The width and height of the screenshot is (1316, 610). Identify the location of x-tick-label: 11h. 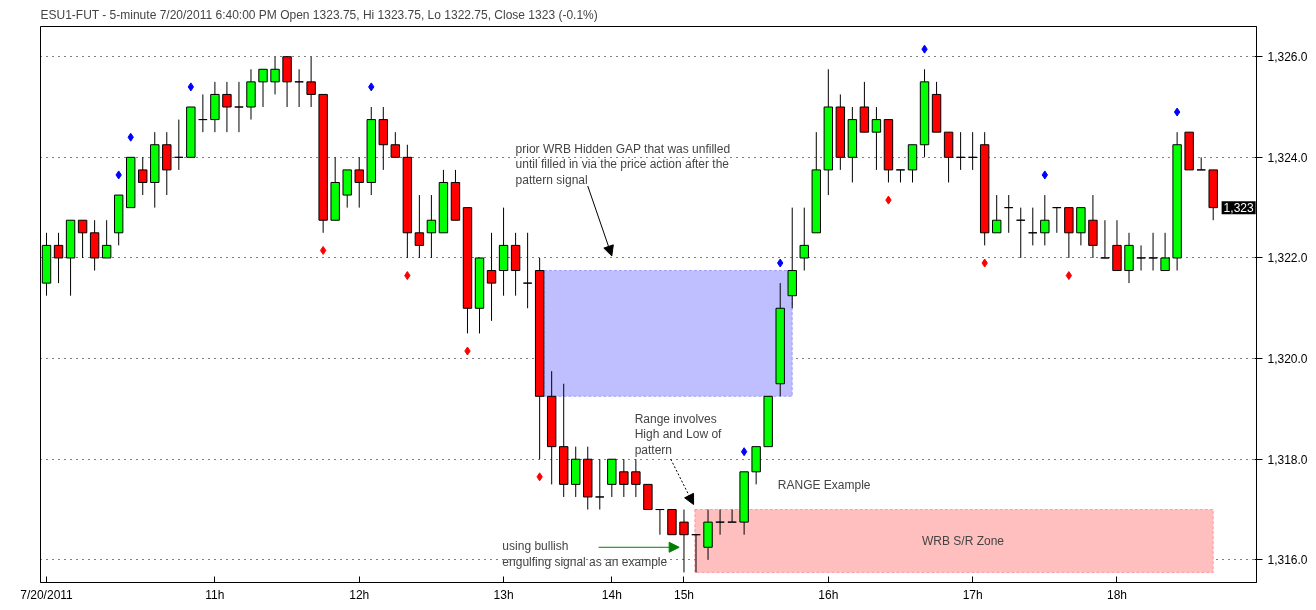
(215, 594).